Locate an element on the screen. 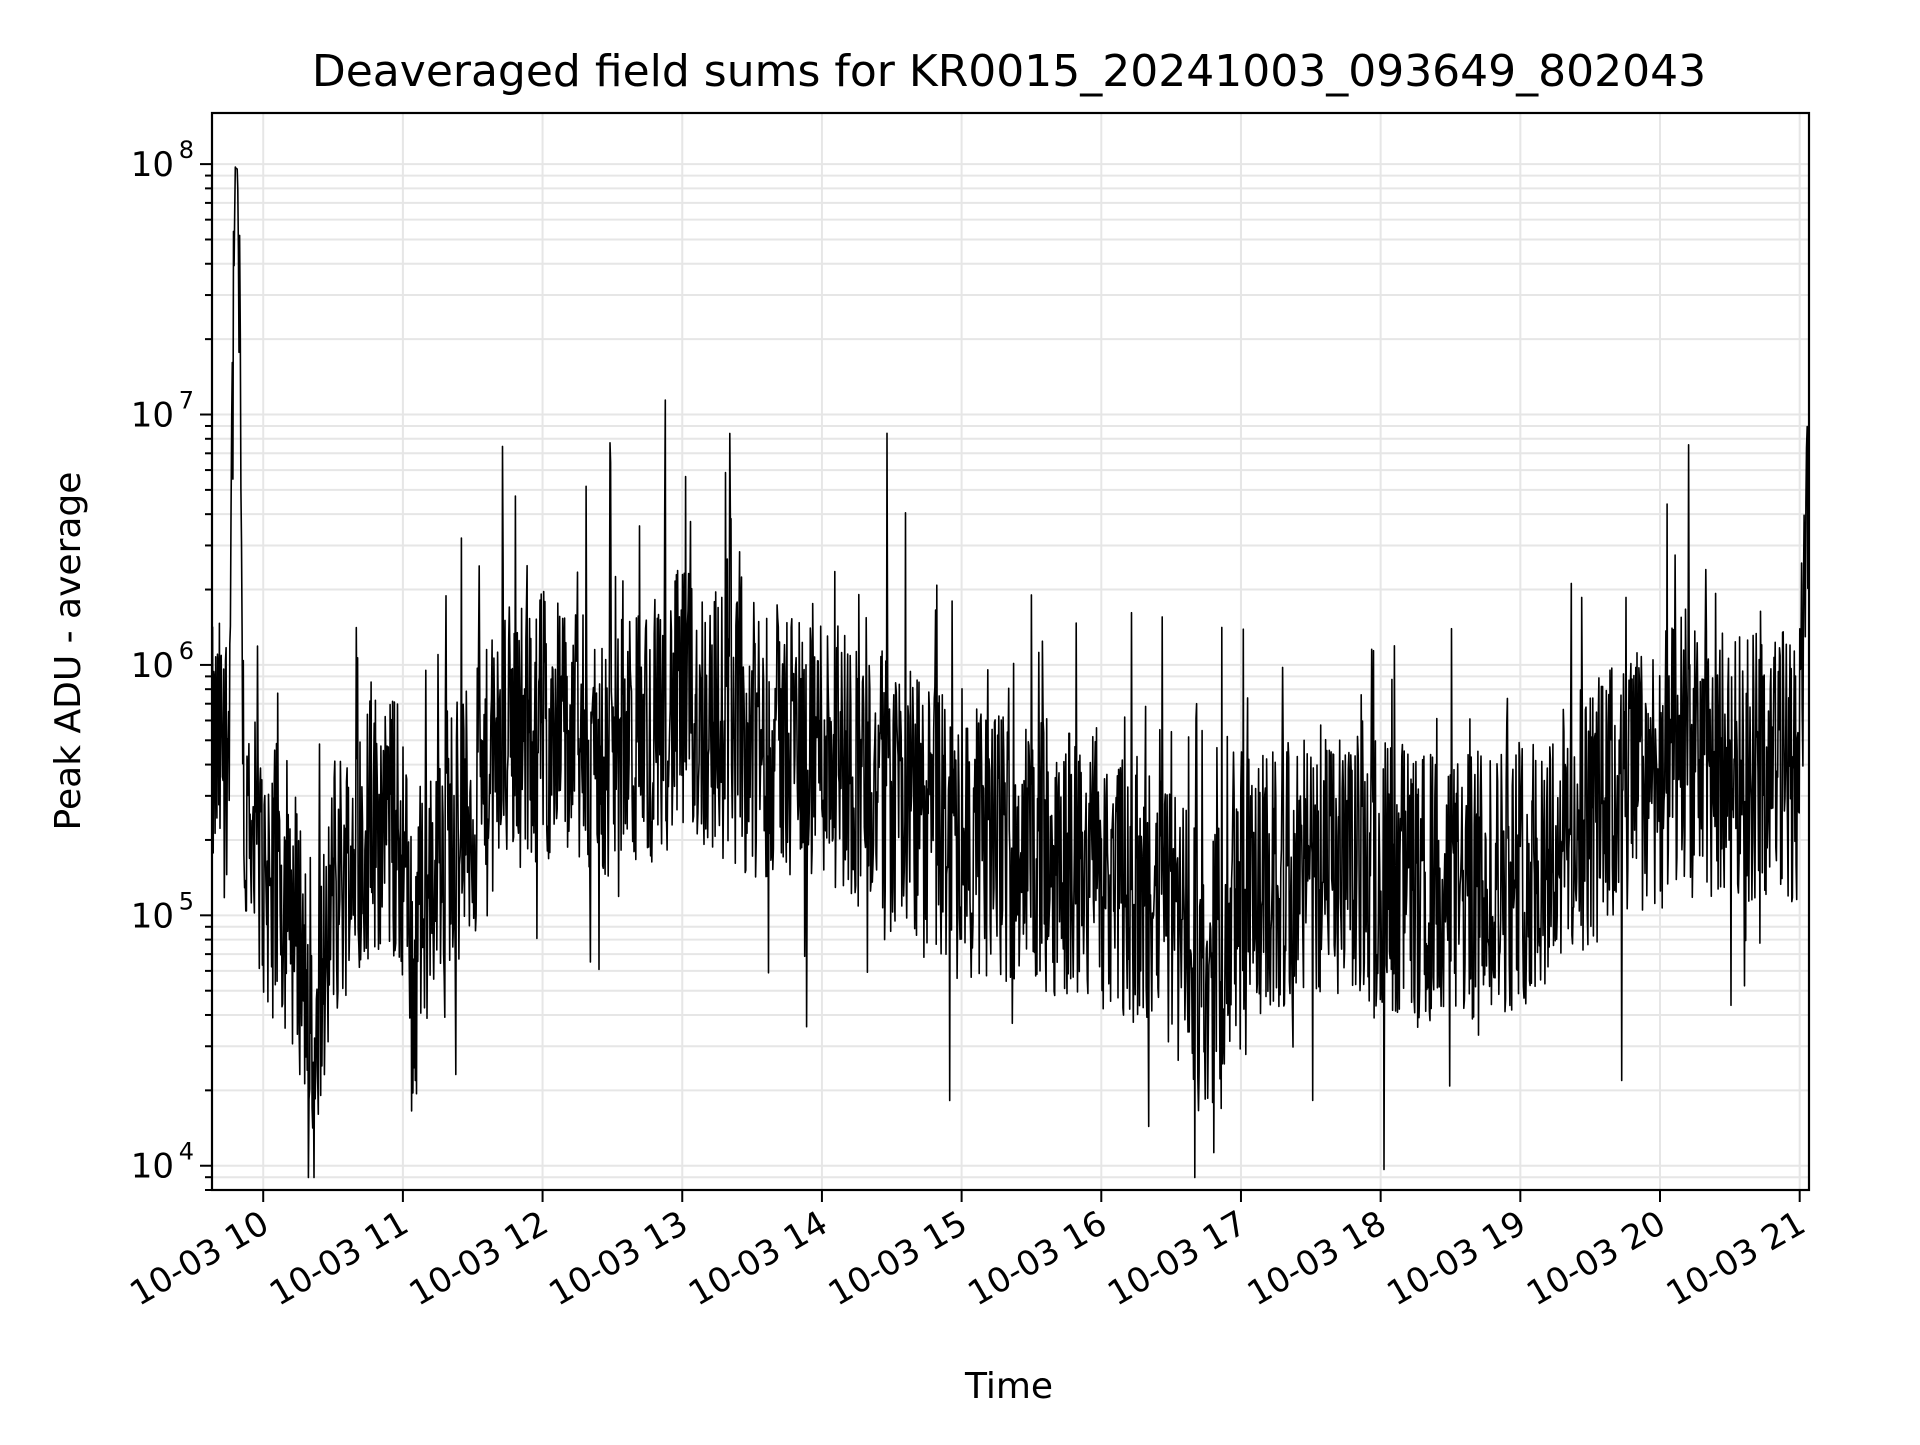 This screenshot has height=1445, width=1920. x-axis-label: Time is located at coordinates (1008, 1386).